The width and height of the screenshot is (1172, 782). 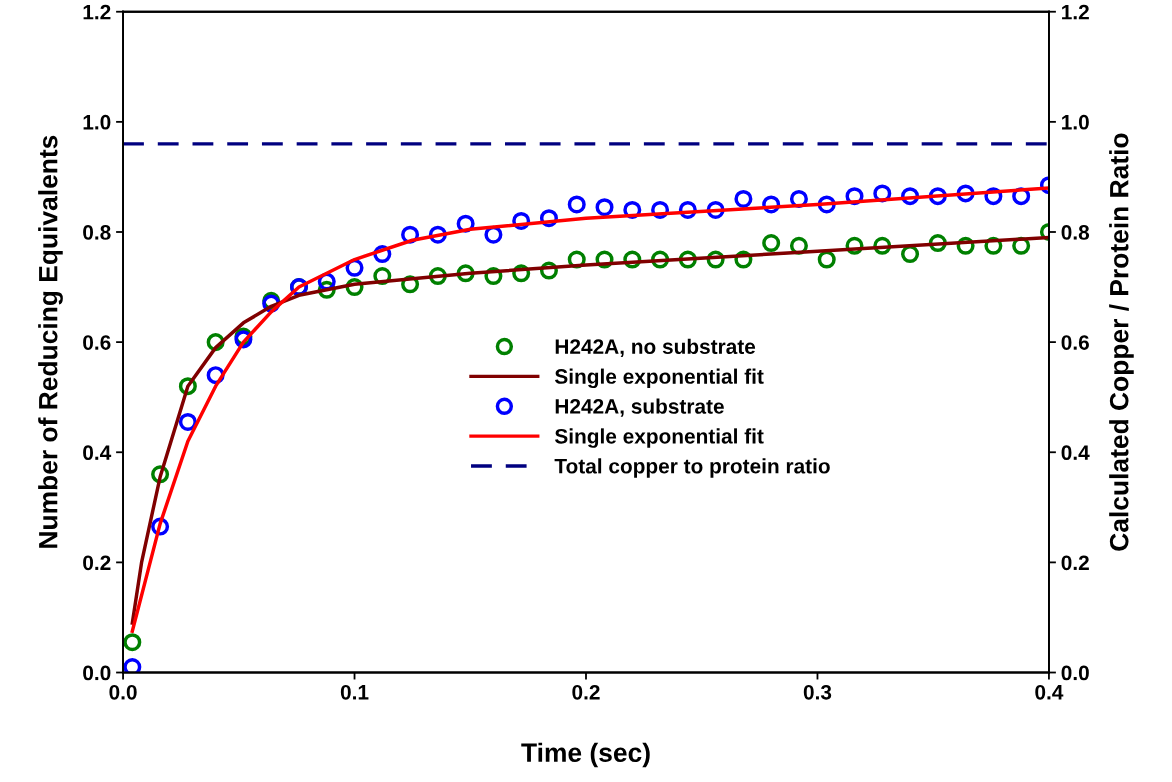 What do you see at coordinates (50, 341) in the screenshot?
I see `y-axis-title: Number of Reducing Equivalents` at bounding box center [50, 341].